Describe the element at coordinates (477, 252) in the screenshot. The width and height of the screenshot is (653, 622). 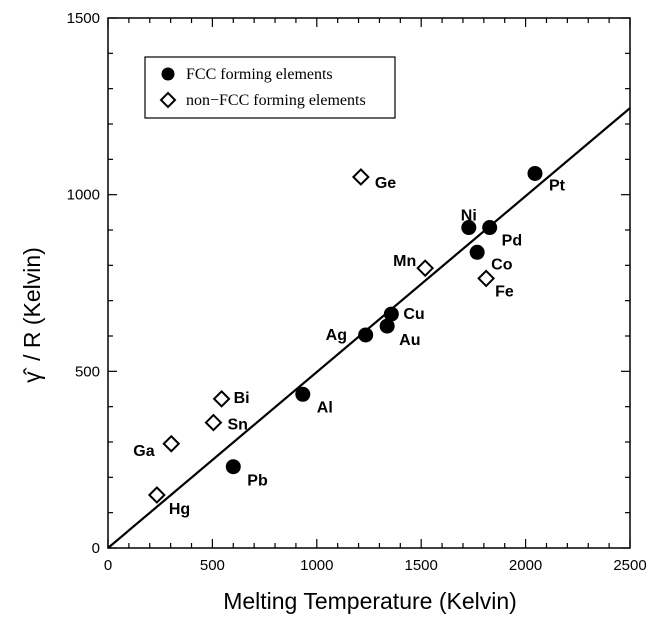
I see `fcc-point-co` at that location.